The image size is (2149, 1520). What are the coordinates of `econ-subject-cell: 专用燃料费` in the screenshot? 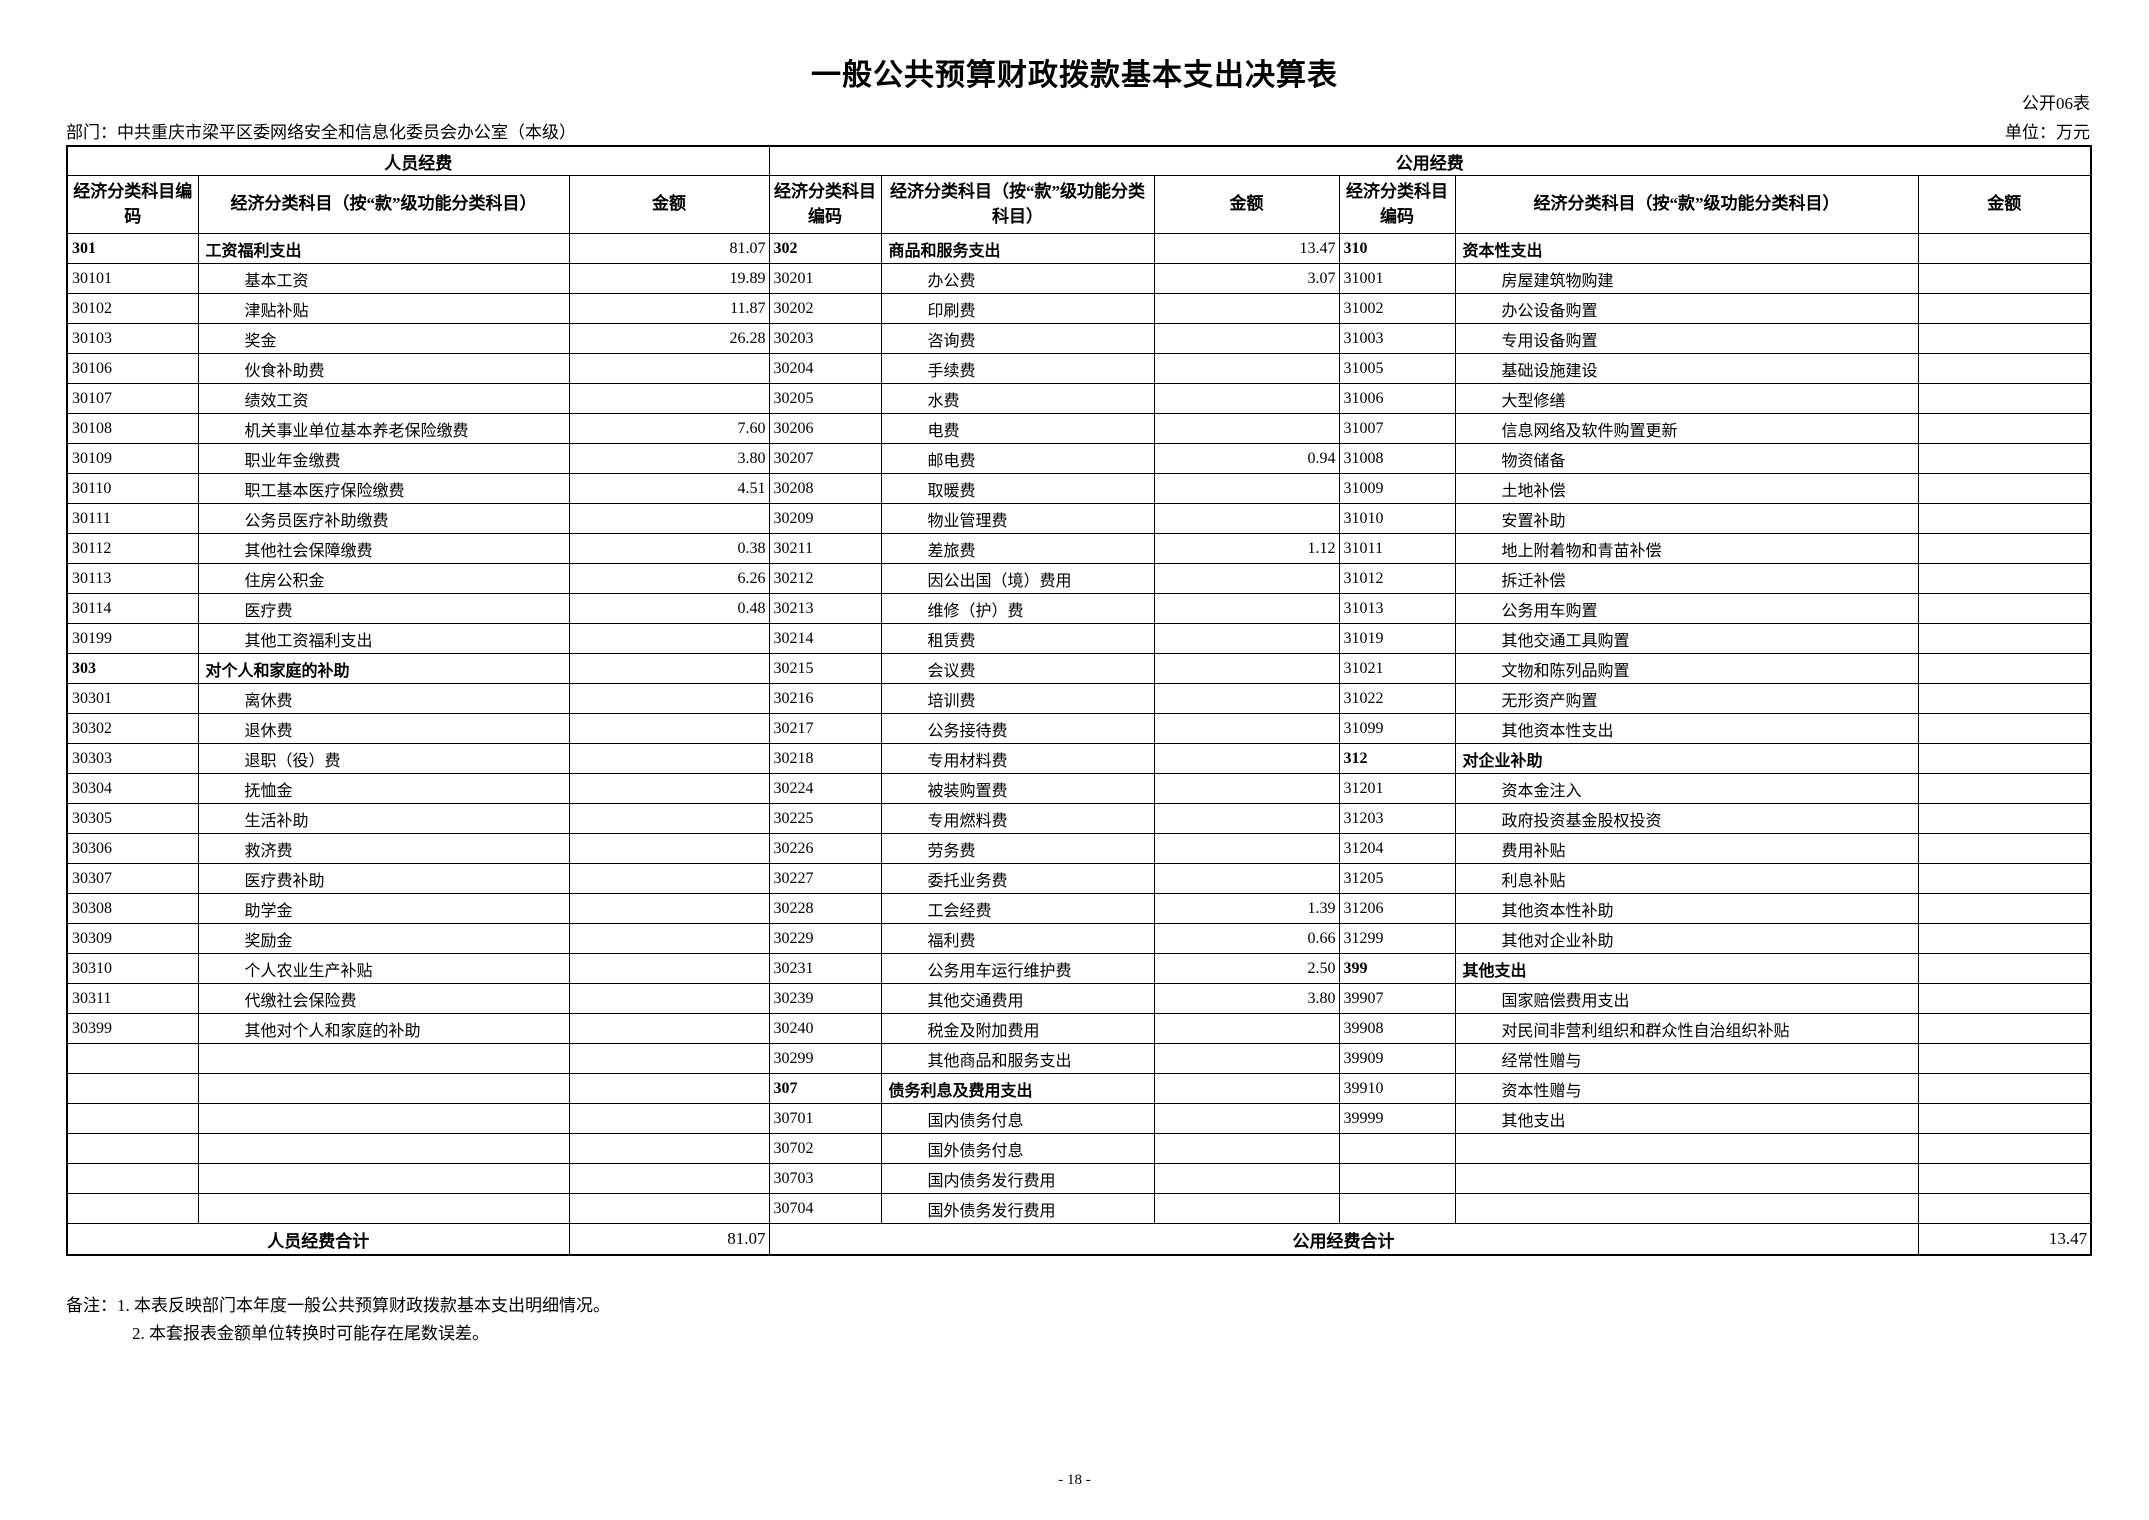 It's located at (1017, 818).